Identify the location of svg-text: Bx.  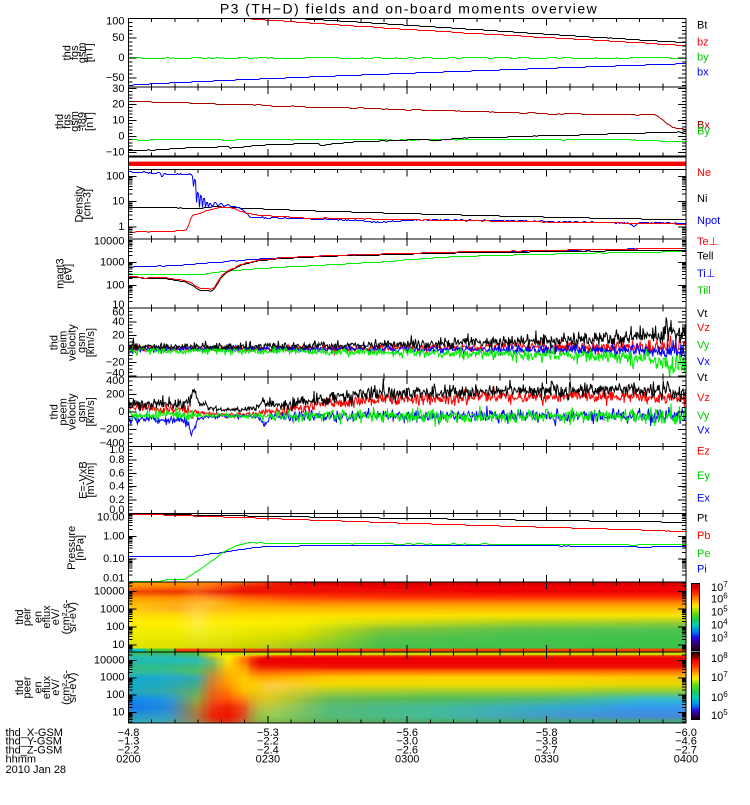
(703, 126).